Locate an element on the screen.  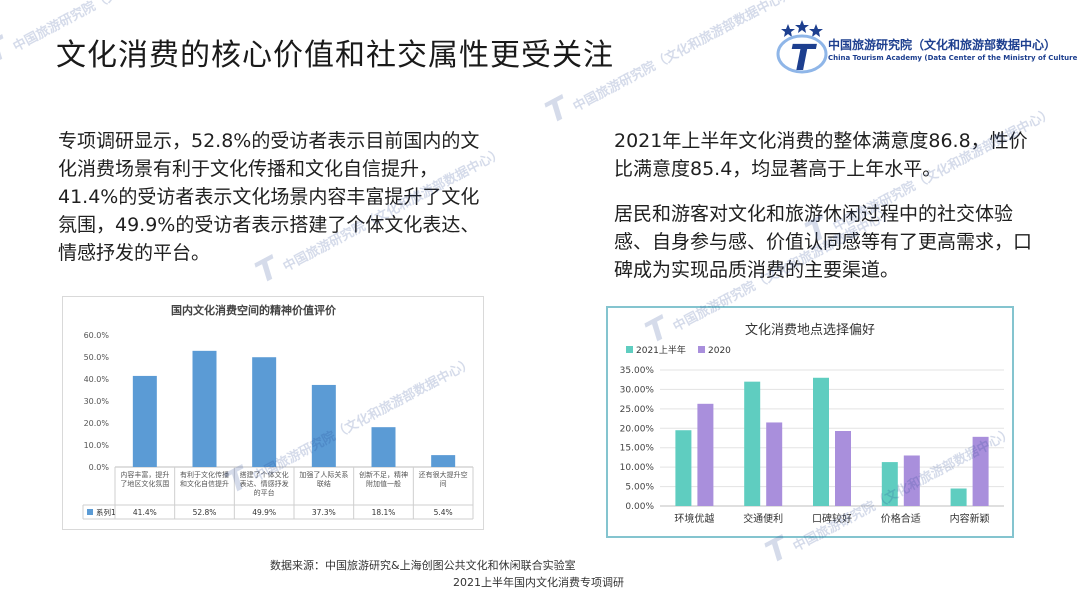
category-label: 和文化自信提升 is located at coordinates (204, 483).